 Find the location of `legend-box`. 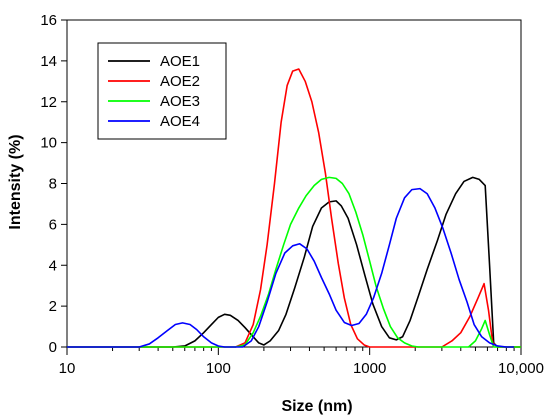

legend-box is located at coordinates (162, 91).